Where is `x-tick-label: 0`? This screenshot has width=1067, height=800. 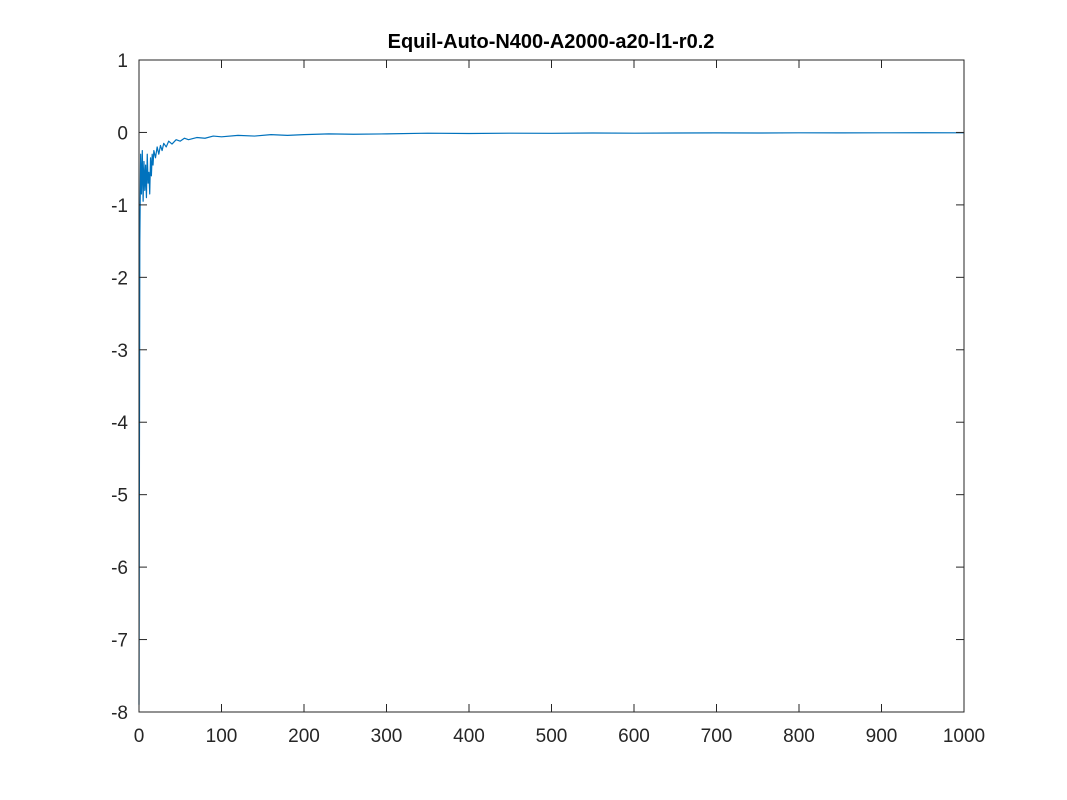 x-tick-label: 0 is located at coordinates (139, 736).